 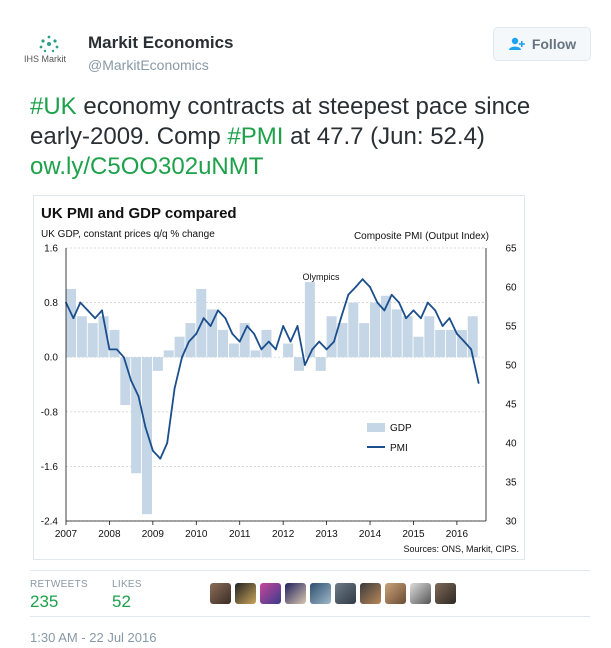 I want to click on x-tick-label: 2007, so click(x=66, y=534).